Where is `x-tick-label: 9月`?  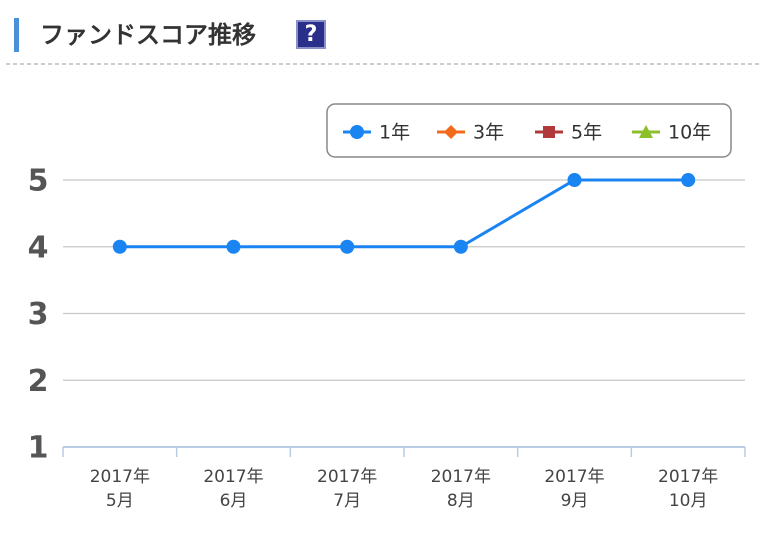
x-tick-label: 9月 is located at coordinates (575, 501).